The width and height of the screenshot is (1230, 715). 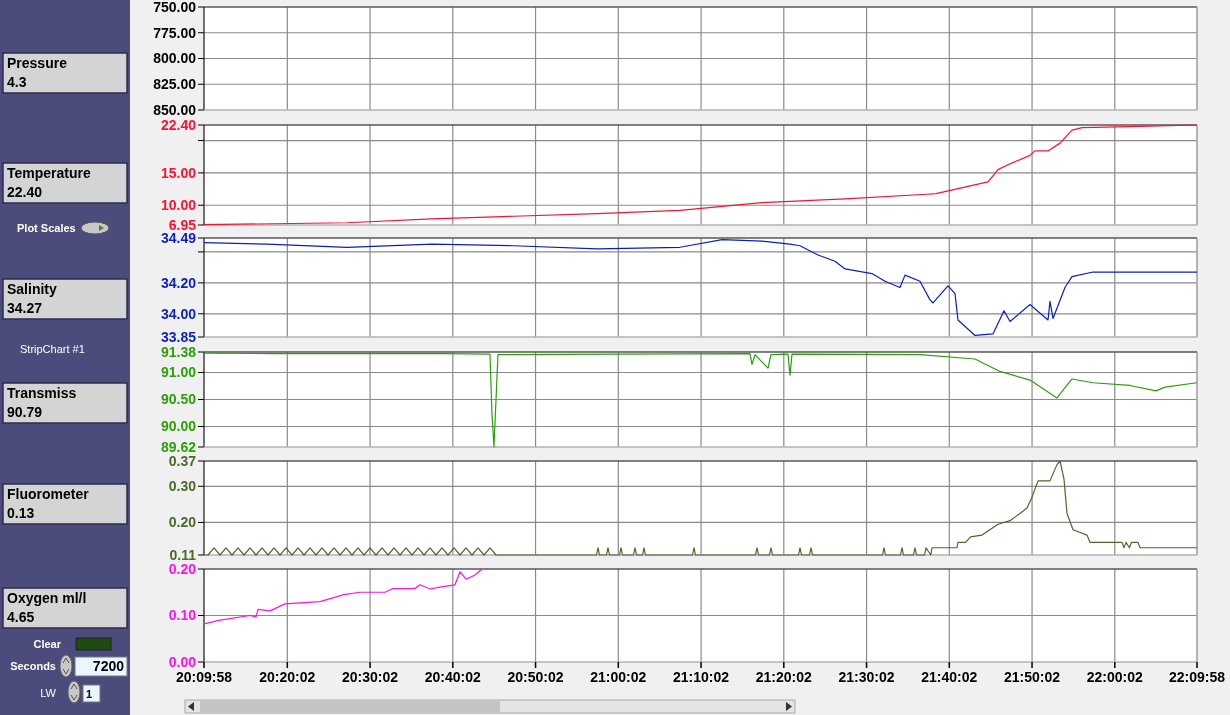 What do you see at coordinates (48, 494) in the screenshot?
I see `y-axis-title: Fluorometer` at bounding box center [48, 494].